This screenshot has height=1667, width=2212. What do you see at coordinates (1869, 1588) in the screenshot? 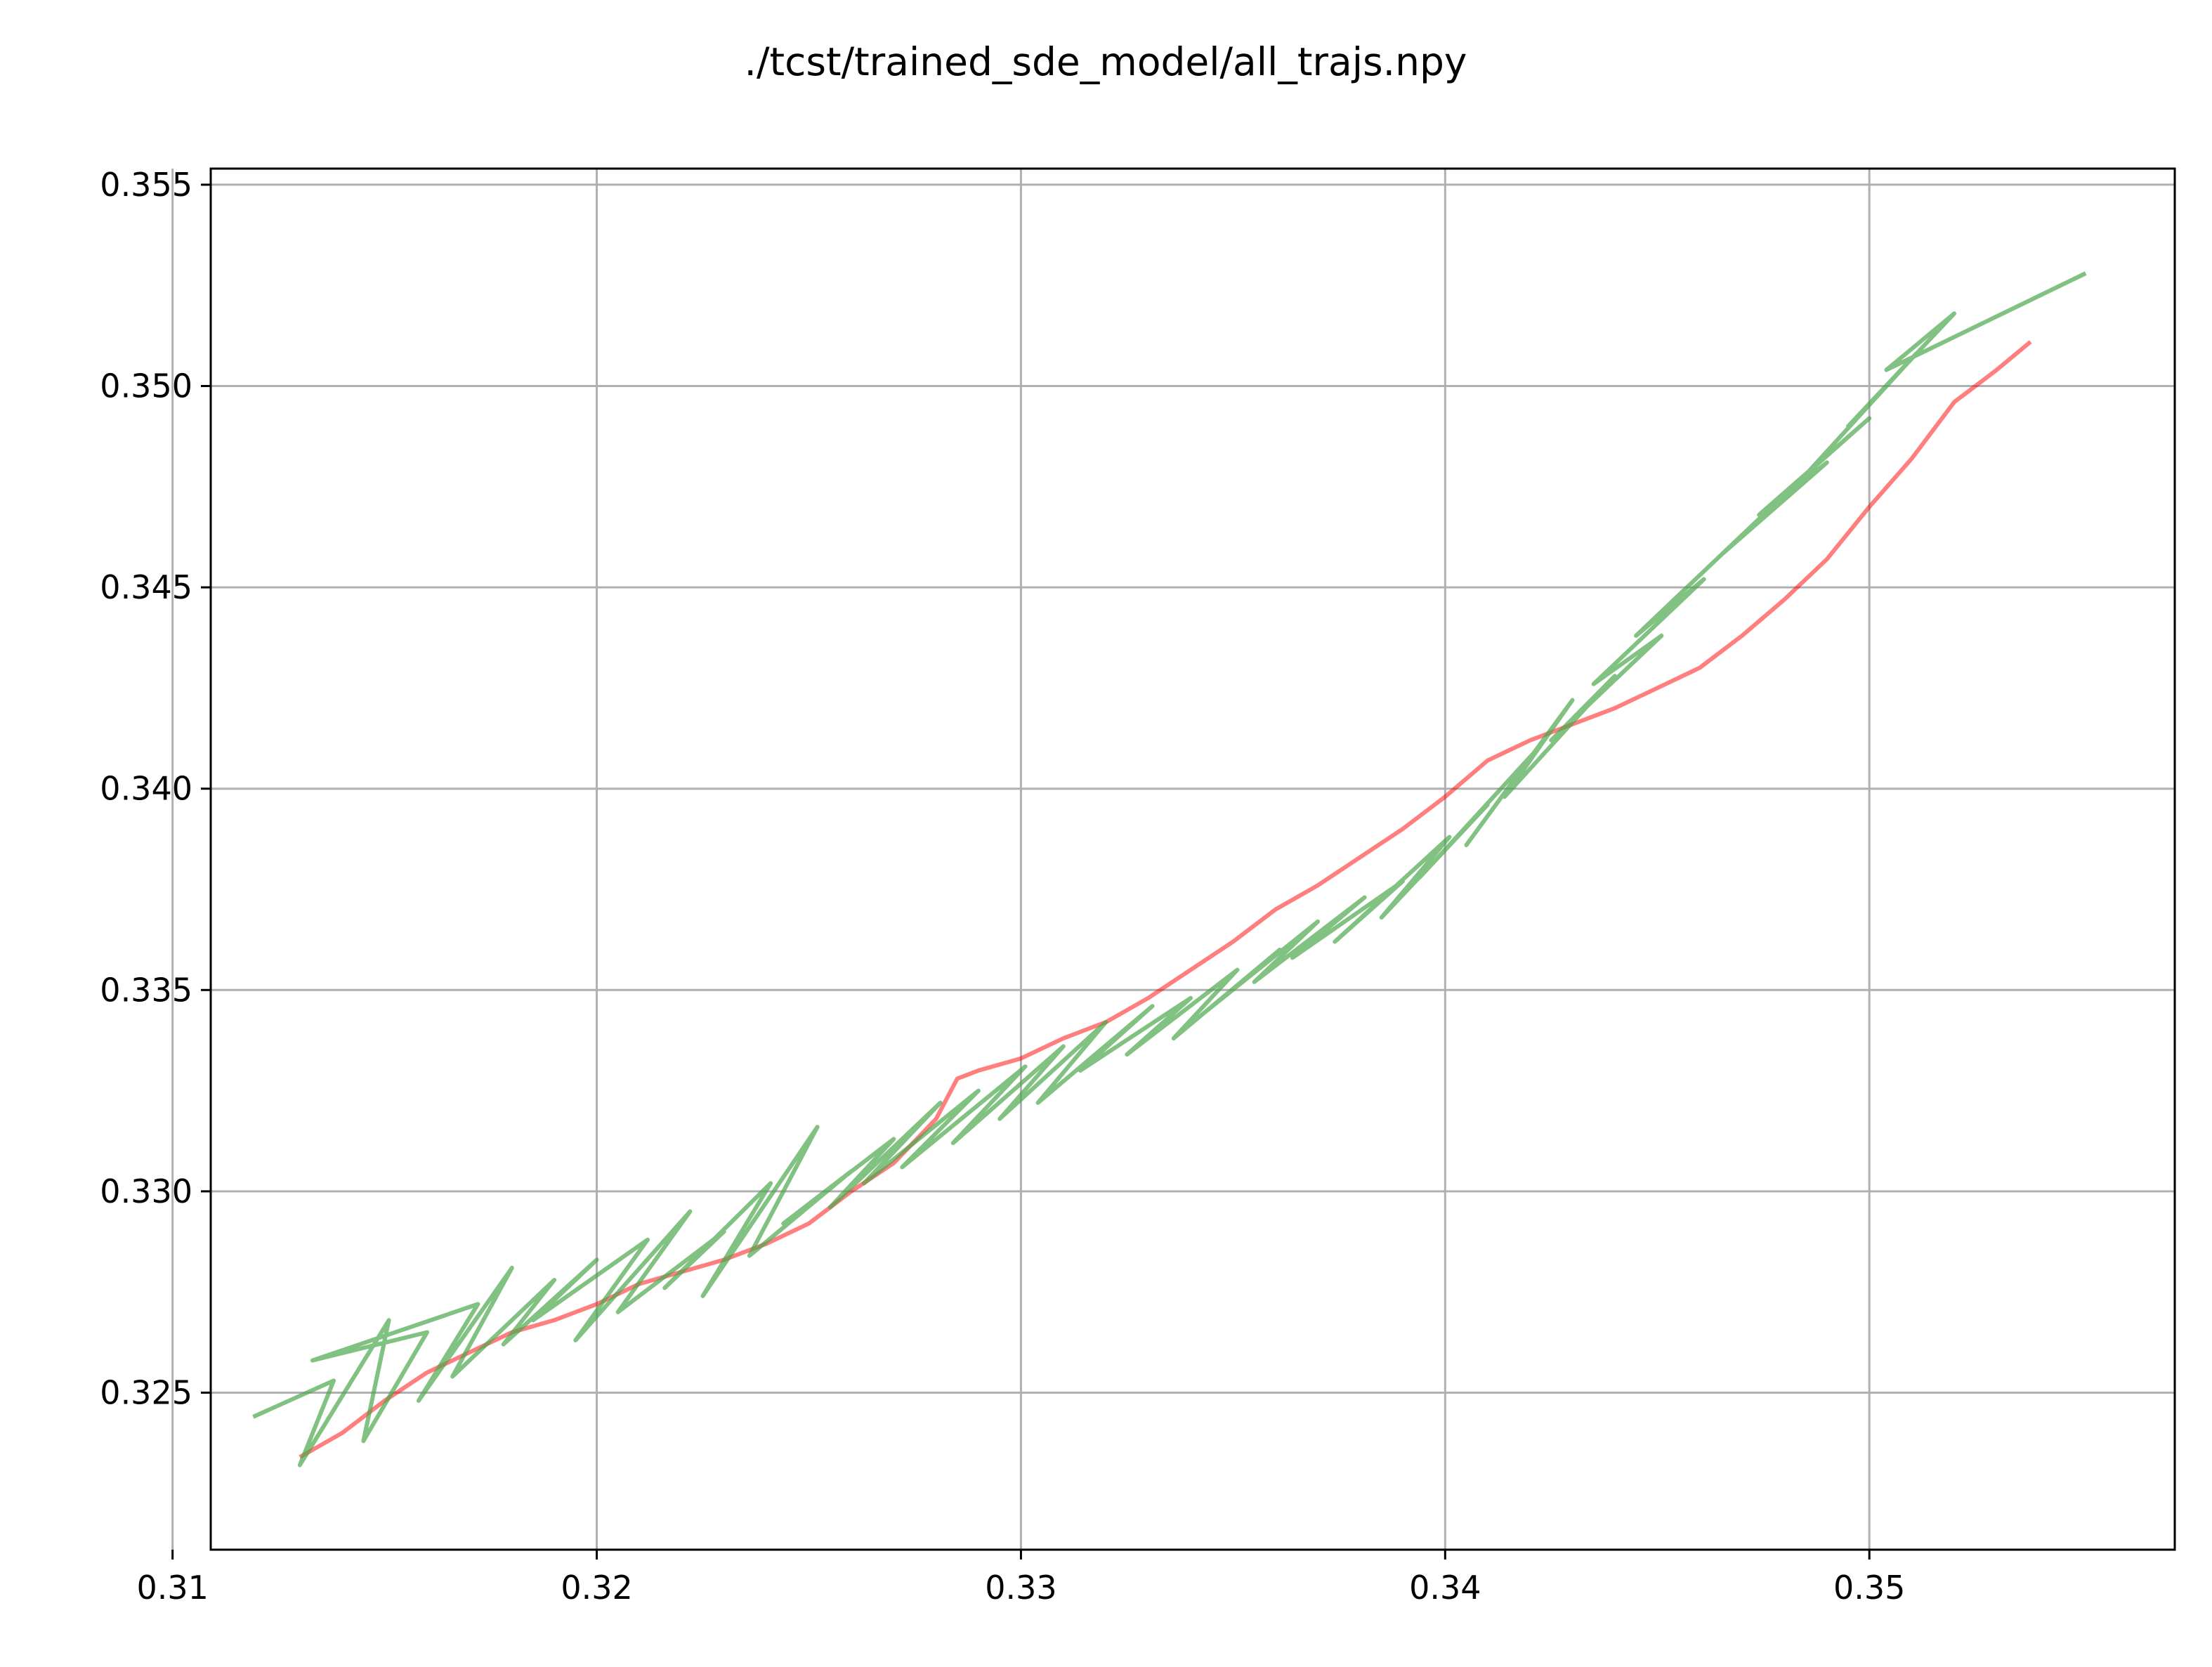
I see `x-tick-label: 0.35` at bounding box center [1869, 1588].